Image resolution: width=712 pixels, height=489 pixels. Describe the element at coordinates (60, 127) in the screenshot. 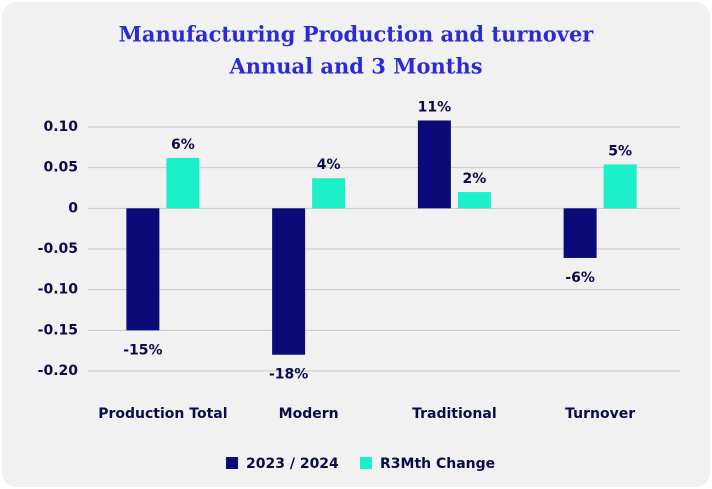

I see `y-tick-label: 0.10` at that location.